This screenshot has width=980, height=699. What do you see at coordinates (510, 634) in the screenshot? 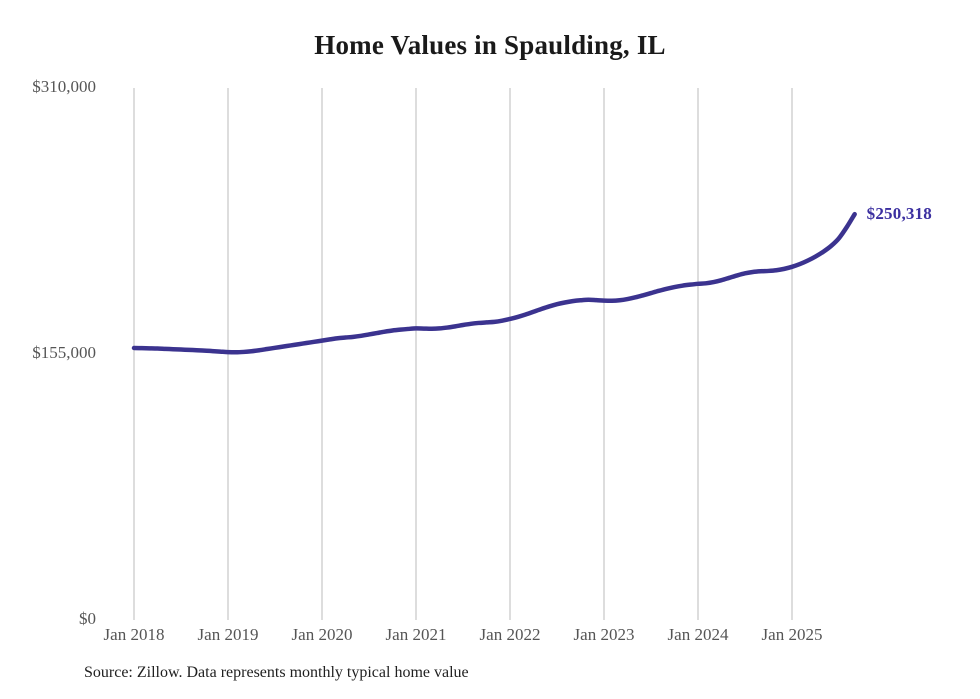
I see `x-axis-tick-label: Jan 2022` at bounding box center [510, 634].